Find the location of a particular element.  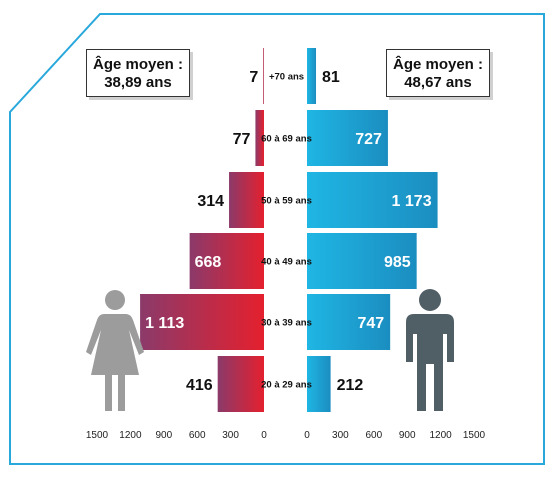

age-group-label-3: 40 à 49 ans is located at coordinates (286, 262).